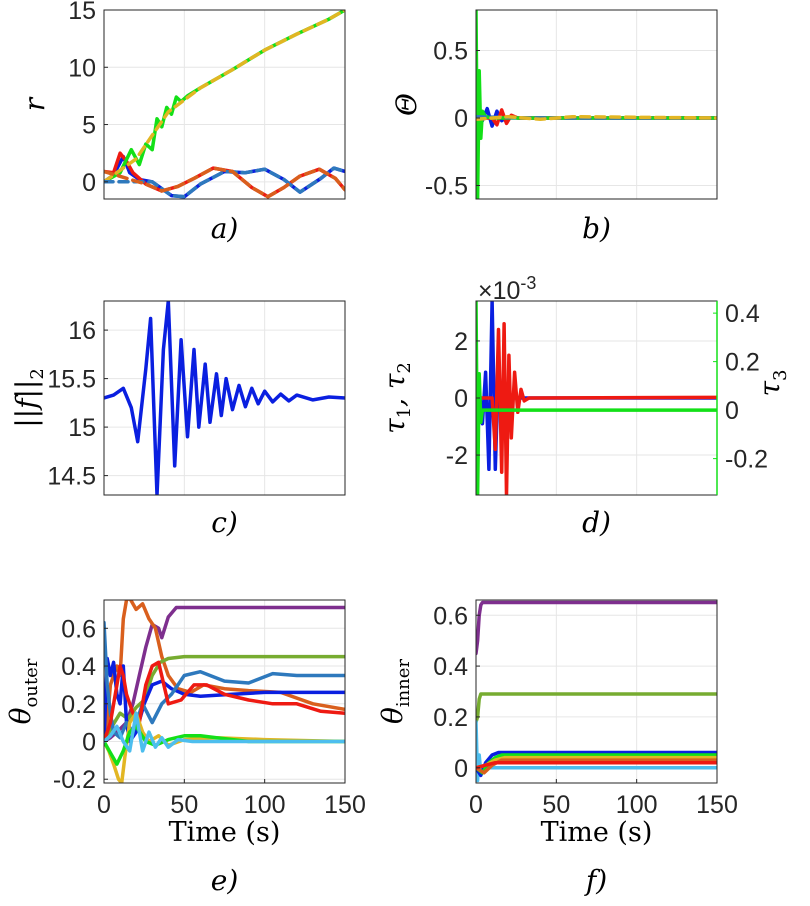 The height and width of the screenshot is (906, 810). What do you see at coordinates (446, 187) in the screenshot?
I see `y-tick-label: -0.5` at bounding box center [446, 187].